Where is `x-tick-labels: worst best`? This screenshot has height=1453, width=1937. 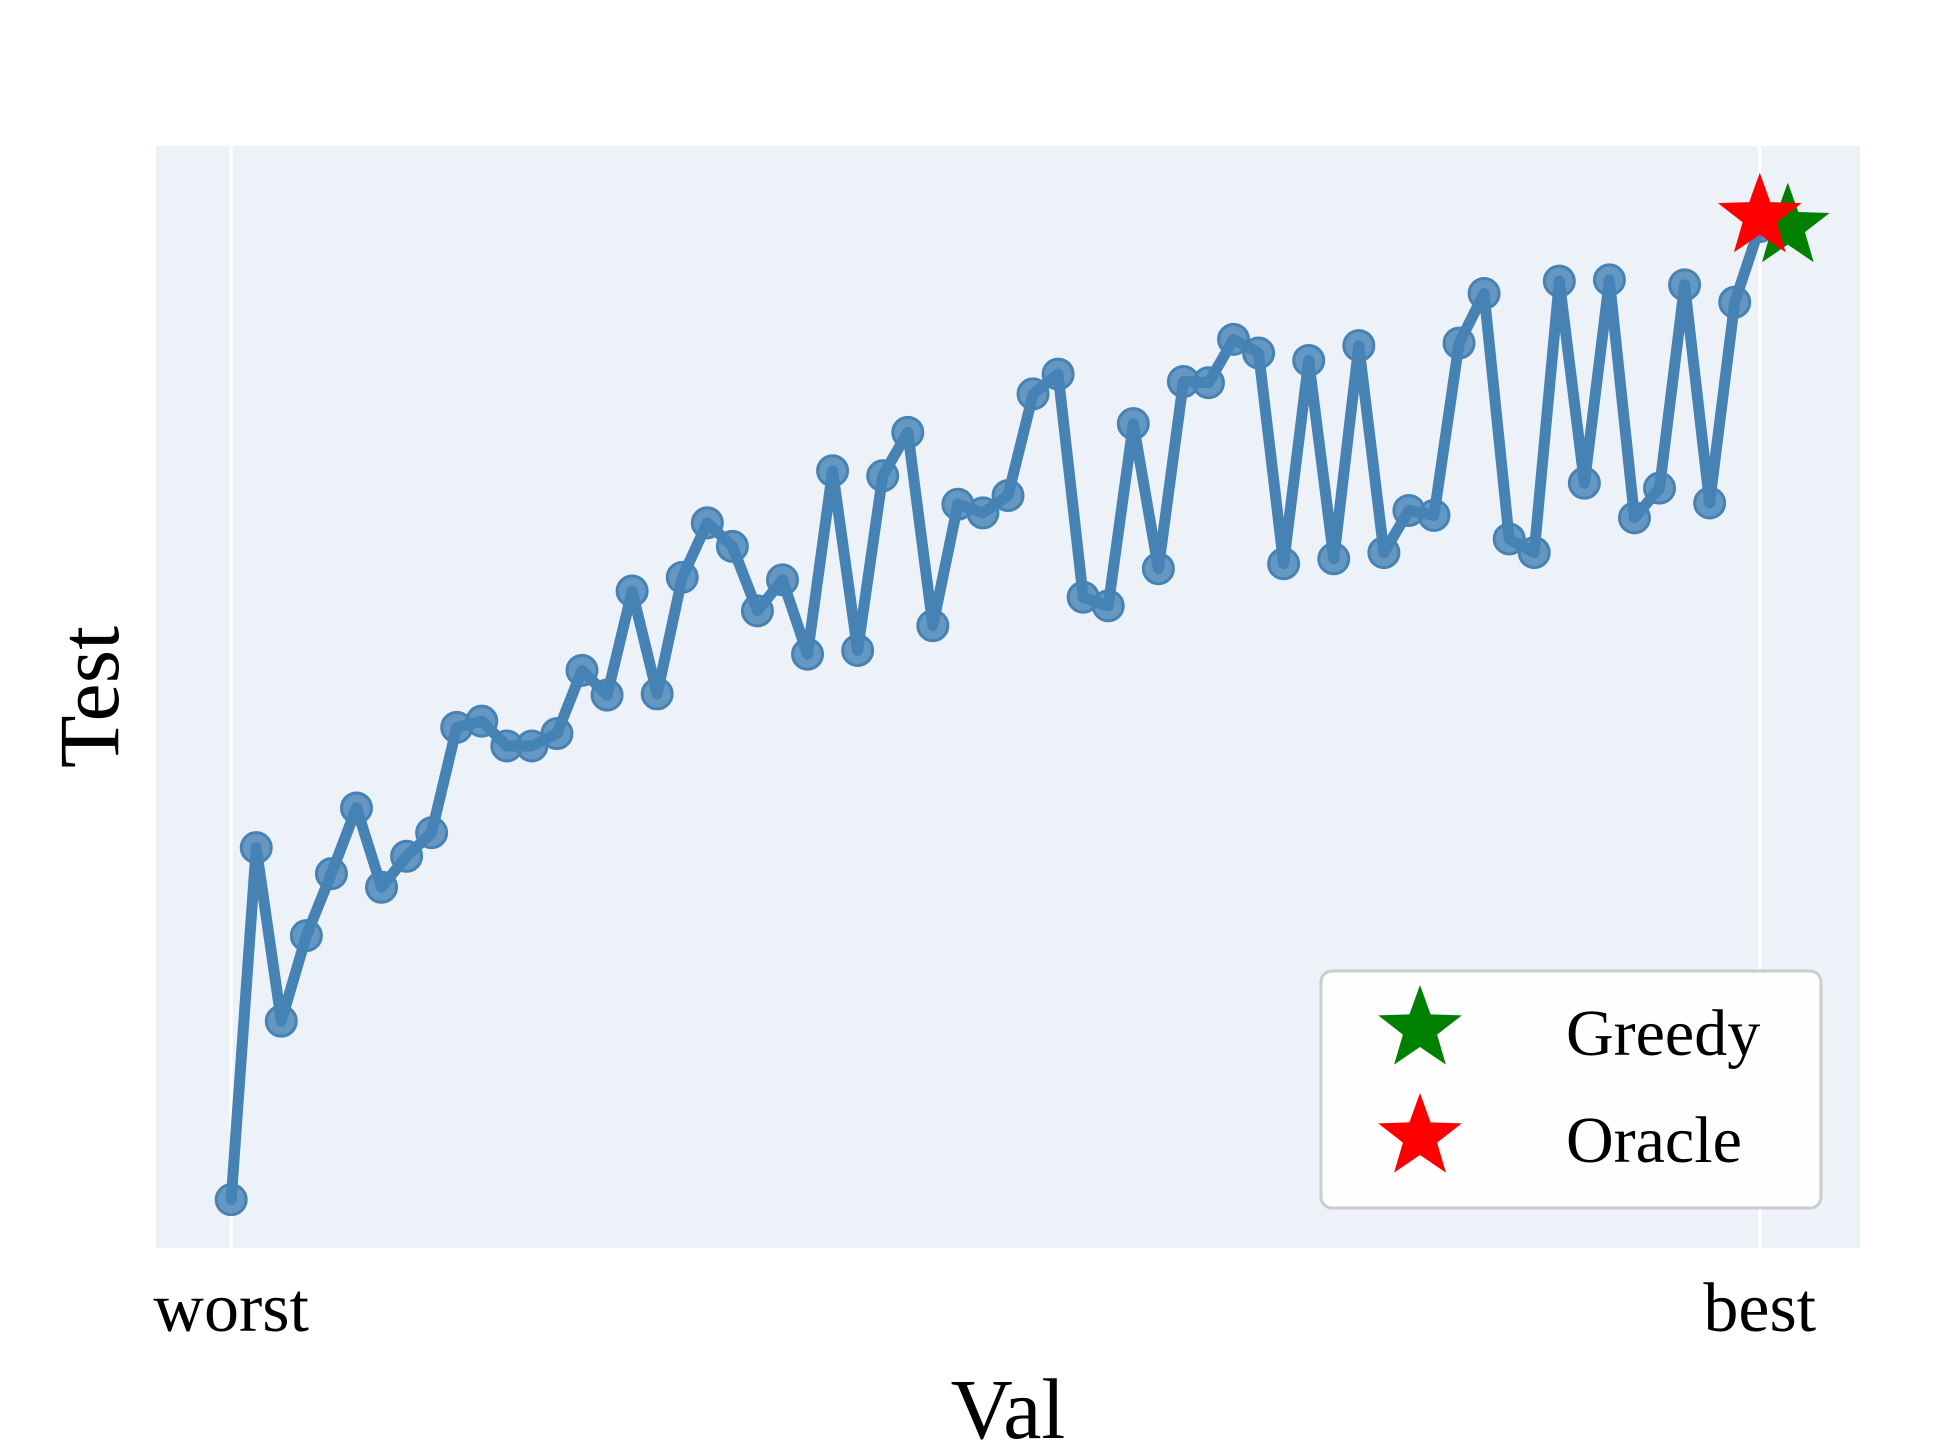
x-tick-labels: worst best is located at coordinates (984, 1308).